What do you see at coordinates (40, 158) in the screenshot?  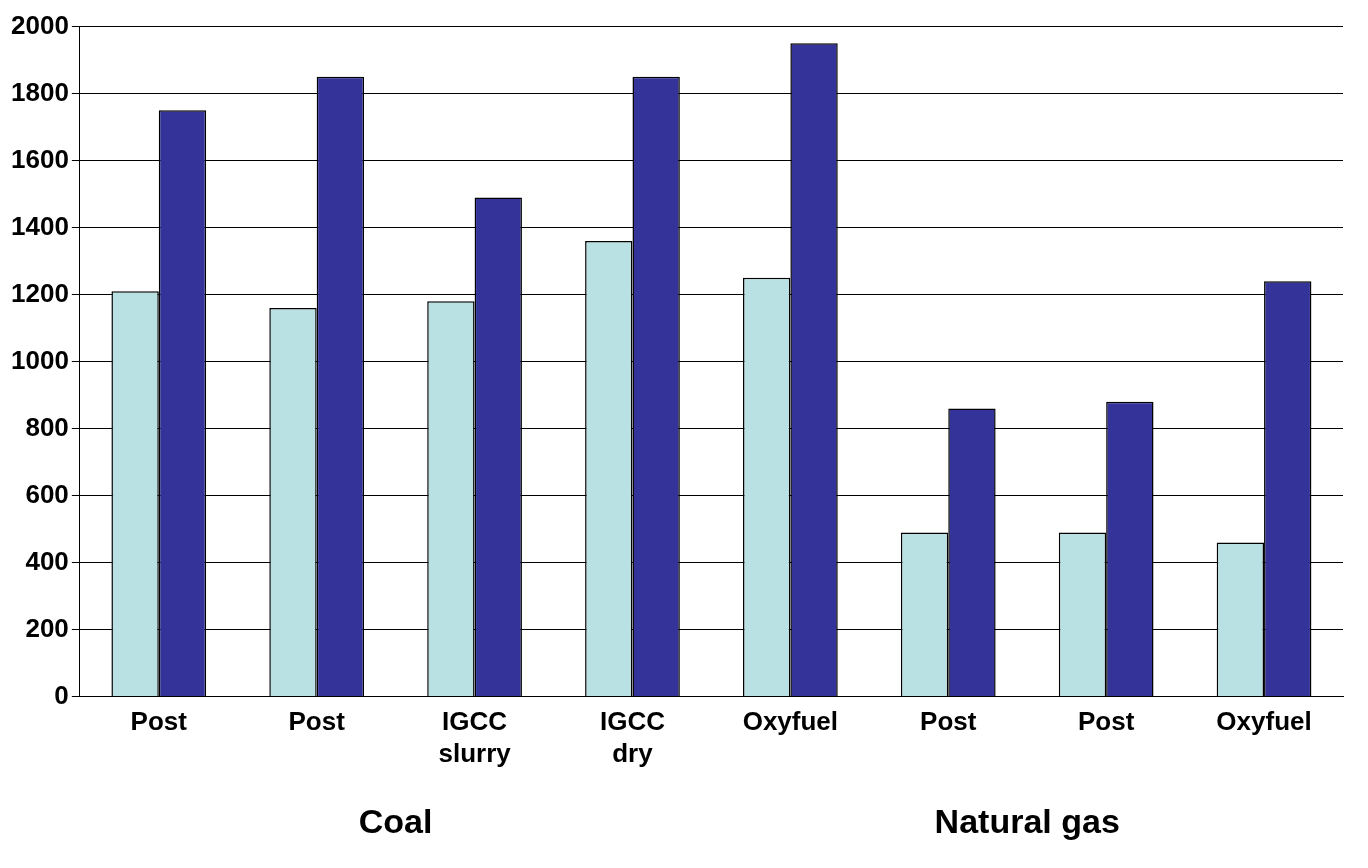 I see `y-tick-label: 1600` at bounding box center [40, 158].